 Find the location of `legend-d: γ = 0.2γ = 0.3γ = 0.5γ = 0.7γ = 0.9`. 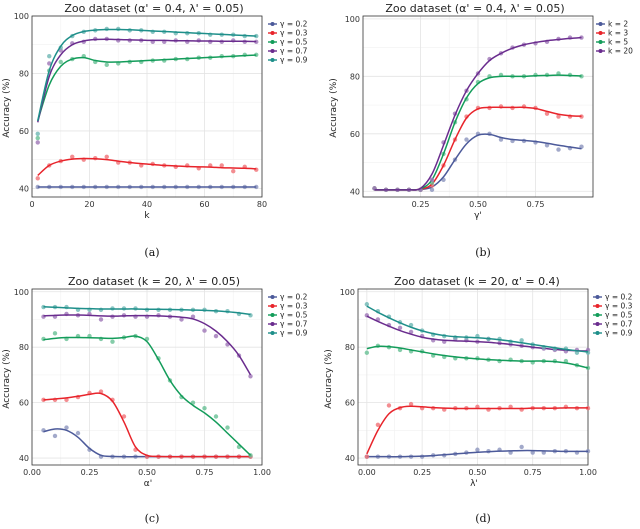

legend-d: γ = 0.2γ = 0.3γ = 0.5γ = 0.7γ = 0.9 is located at coordinates (613, 315).